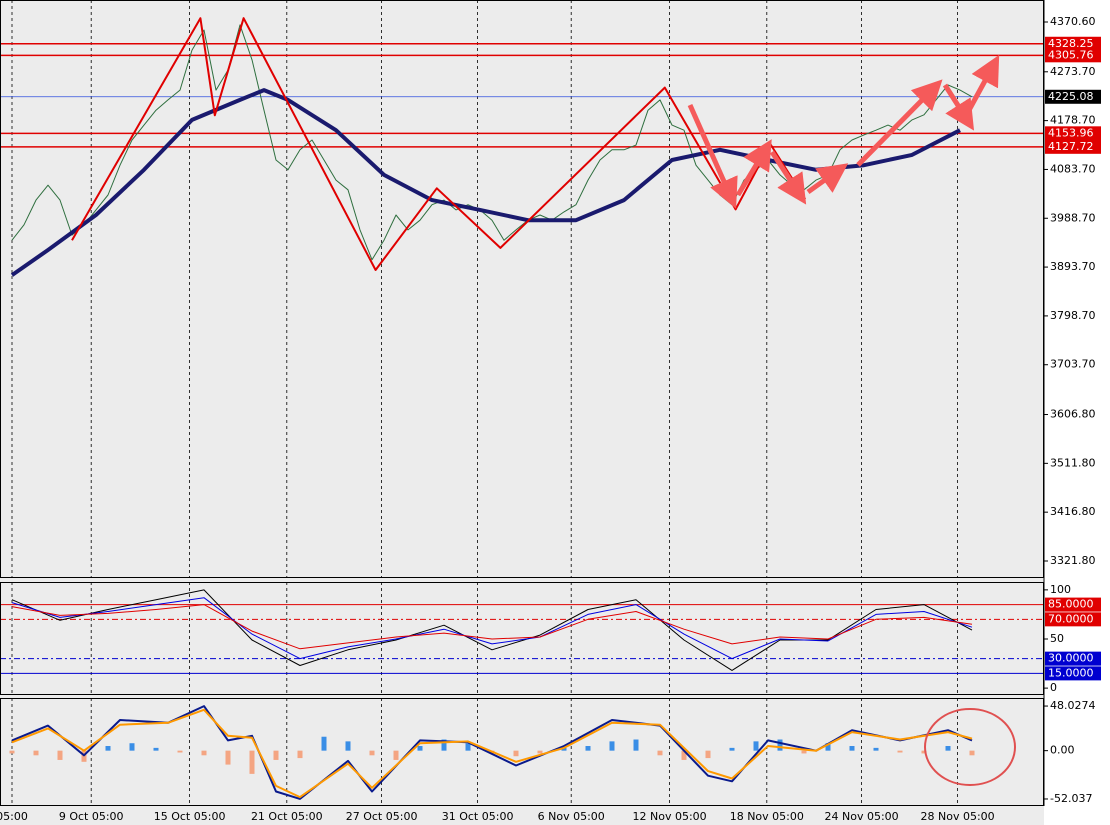 The width and height of the screenshot is (1110, 825). Describe the element at coordinates (1071, 798) in the screenshot. I see `y-tick-label: -52.037` at that location.